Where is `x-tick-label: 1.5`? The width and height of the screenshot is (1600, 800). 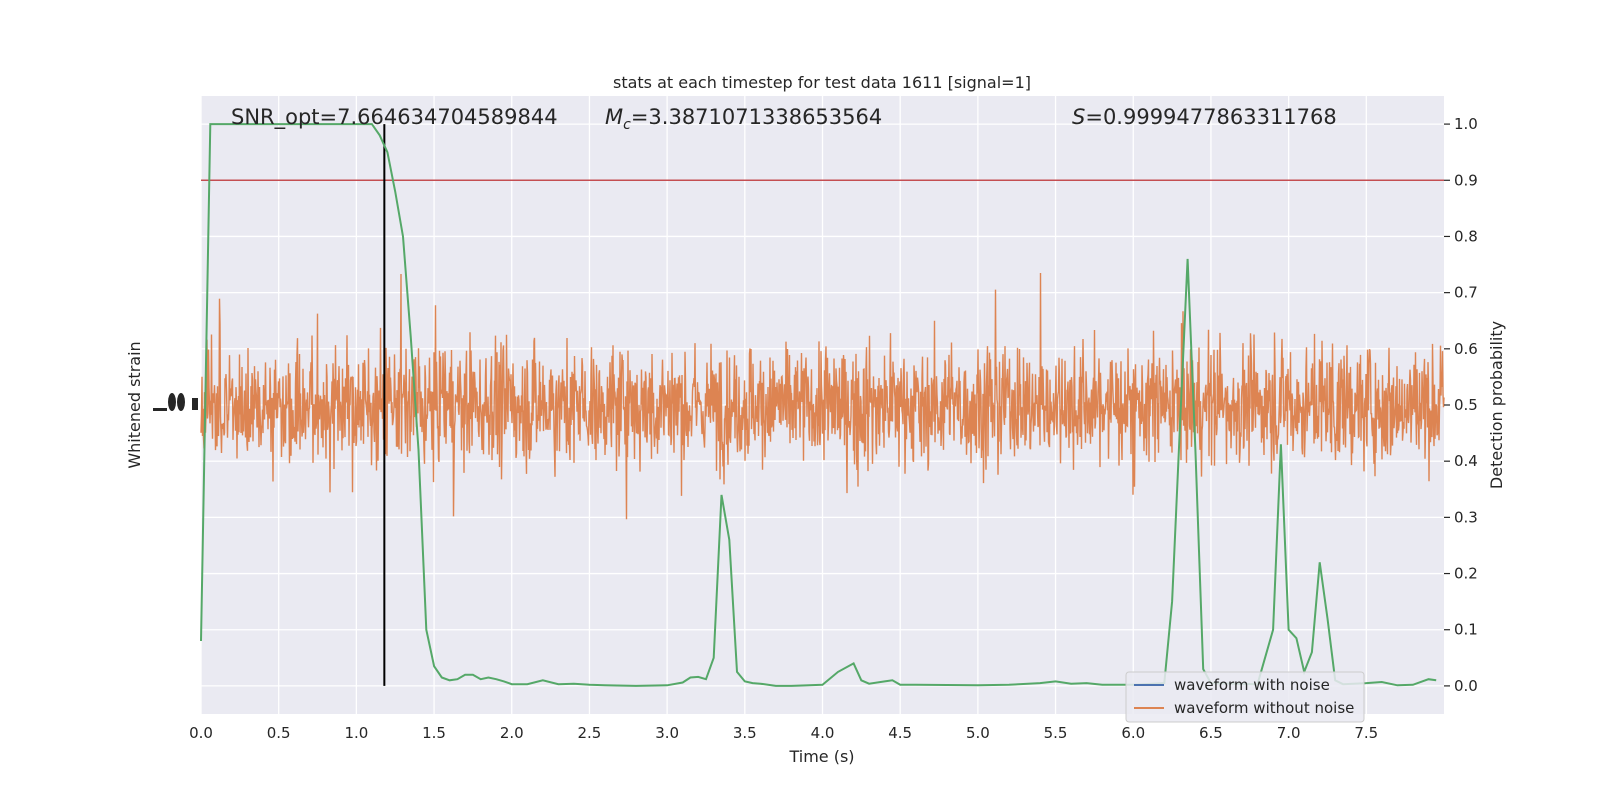 x-tick-label: 1.5 is located at coordinates (434, 733).